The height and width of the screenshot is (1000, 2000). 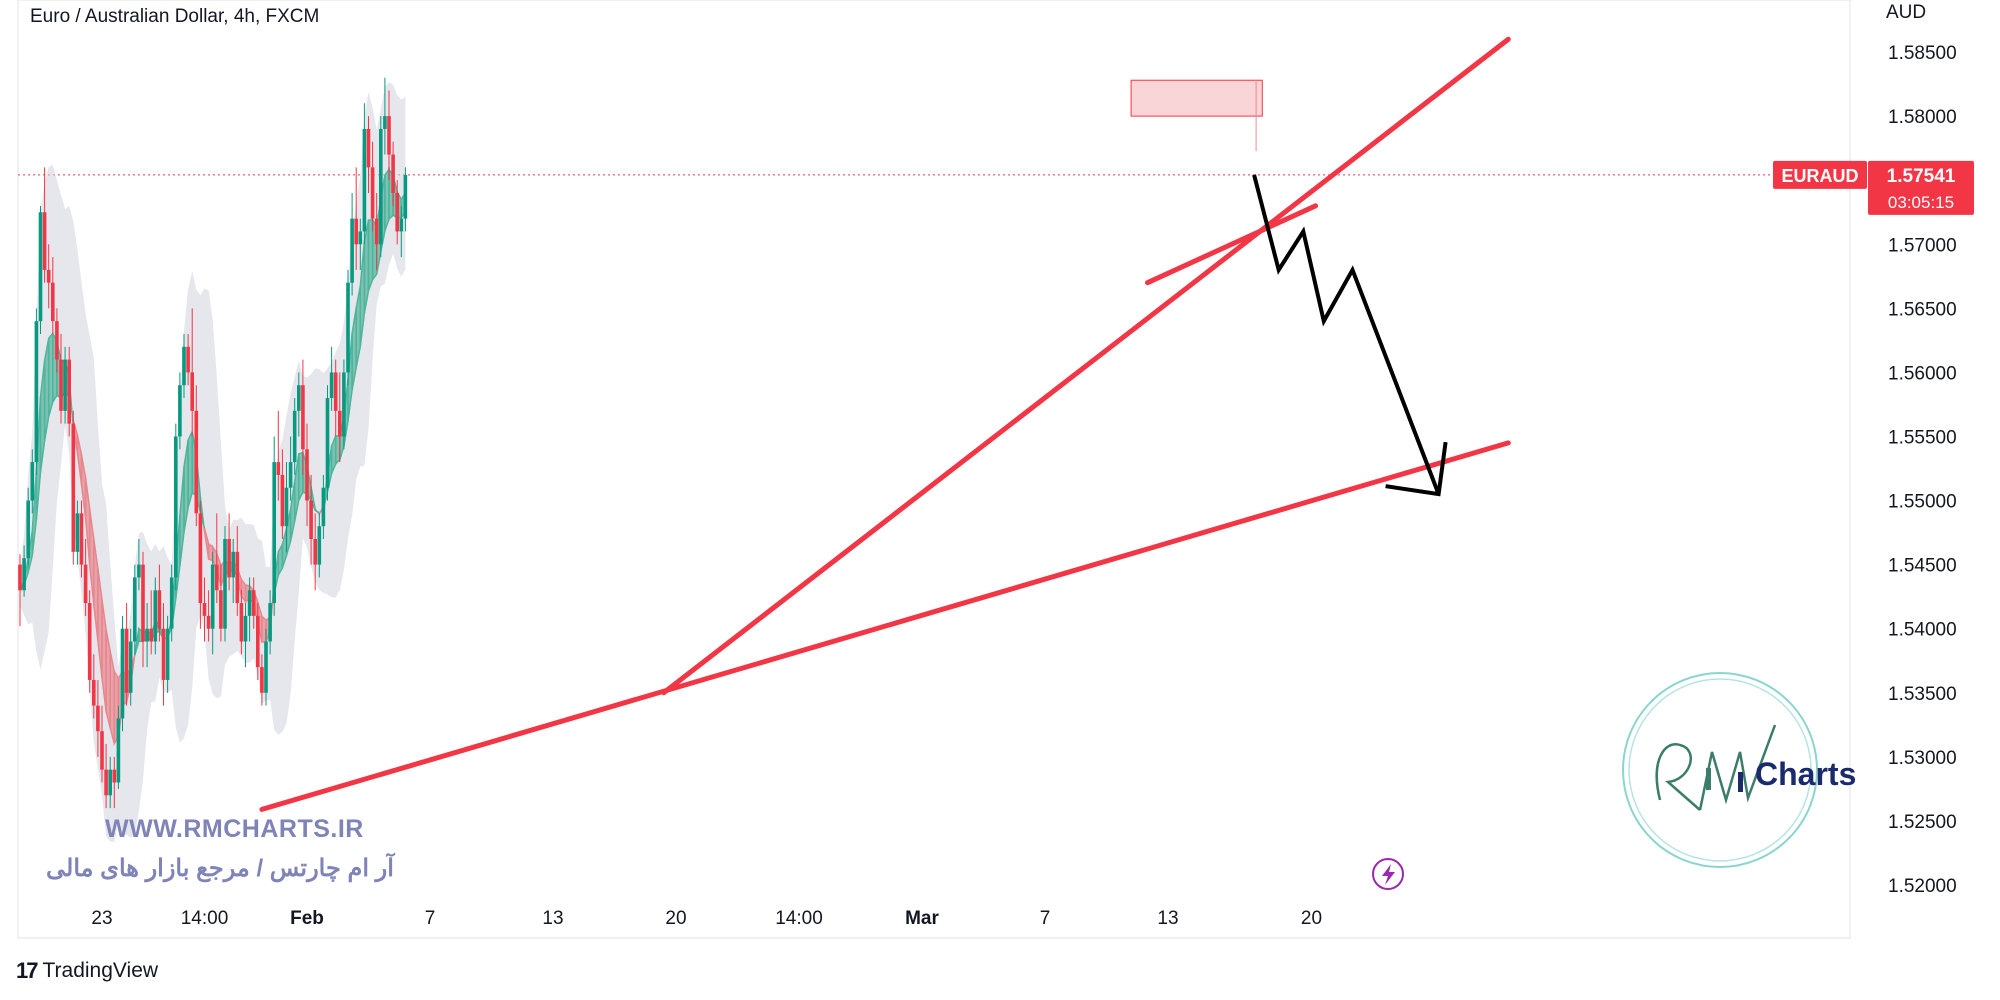 What do you see at coordinates (1922, 117) in the screenshot?
I see `y-tick-label: 1.58000` at bounding box center [1922, 117].